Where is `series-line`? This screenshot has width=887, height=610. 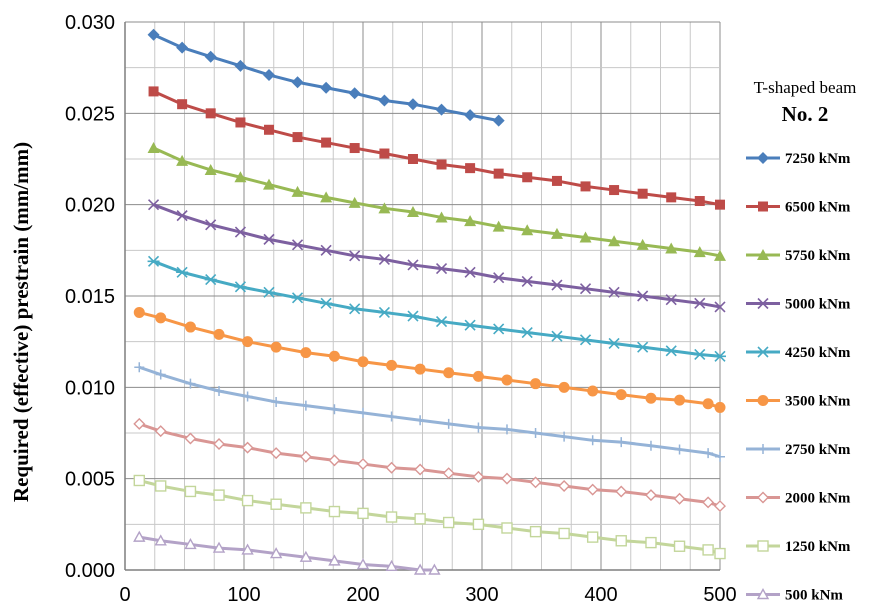
series-line is located at coordinates (437, 256).